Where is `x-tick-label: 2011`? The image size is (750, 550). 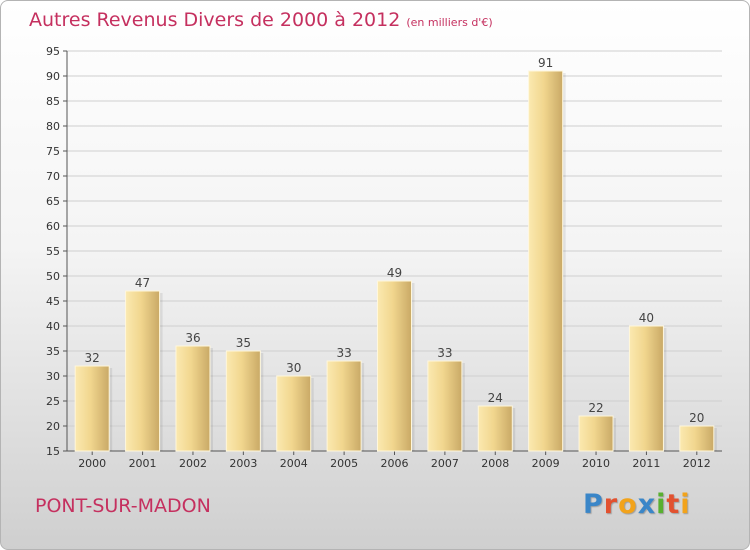
x-tick-label: 2011 is located at coordinates (646, 463).